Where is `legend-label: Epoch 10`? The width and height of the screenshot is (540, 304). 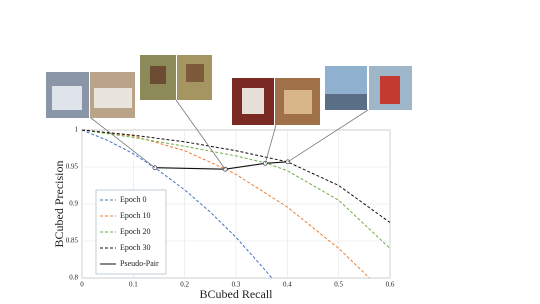
legend-label: Epoch 10 is located at coordinates (135, 215).